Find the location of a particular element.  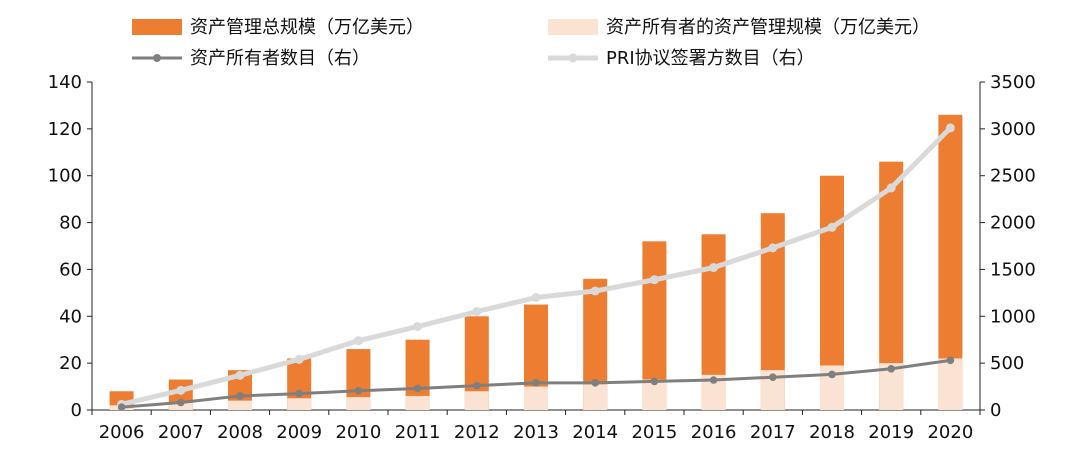

legend-marker-pri-signatories is located at coordinates (573, 58).